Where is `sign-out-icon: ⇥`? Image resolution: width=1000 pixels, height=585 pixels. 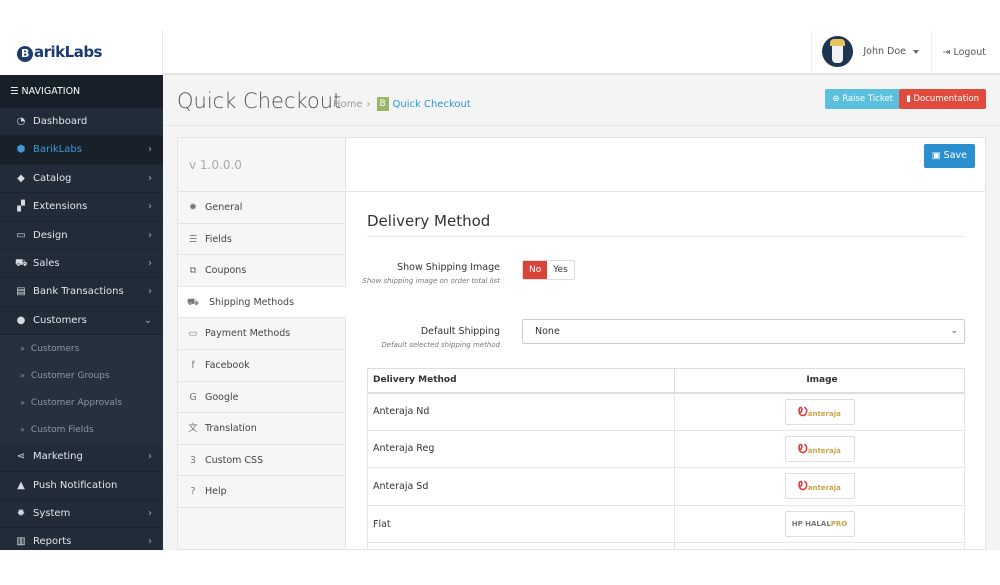 sign-out-icon: ⇥ is located at coordinates (948, 52).